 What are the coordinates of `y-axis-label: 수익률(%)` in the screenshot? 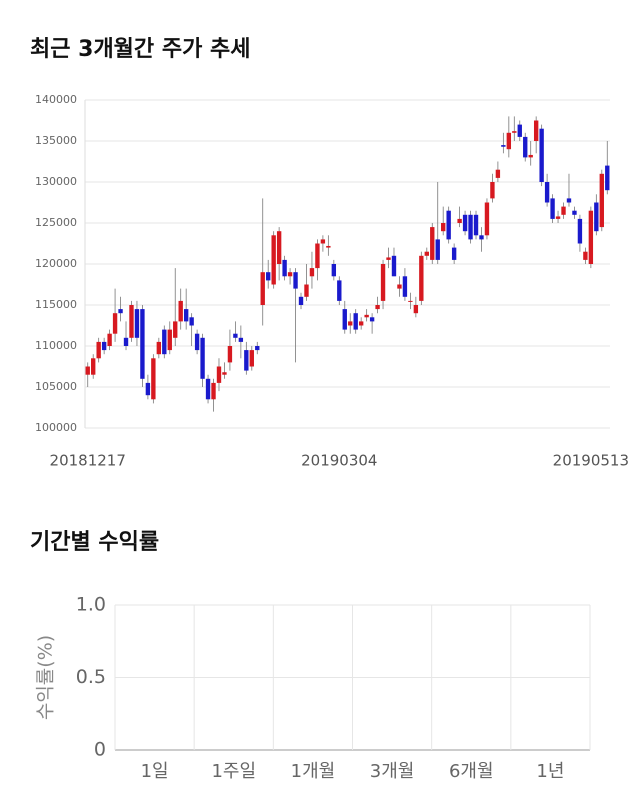 It's located at (46, 677).